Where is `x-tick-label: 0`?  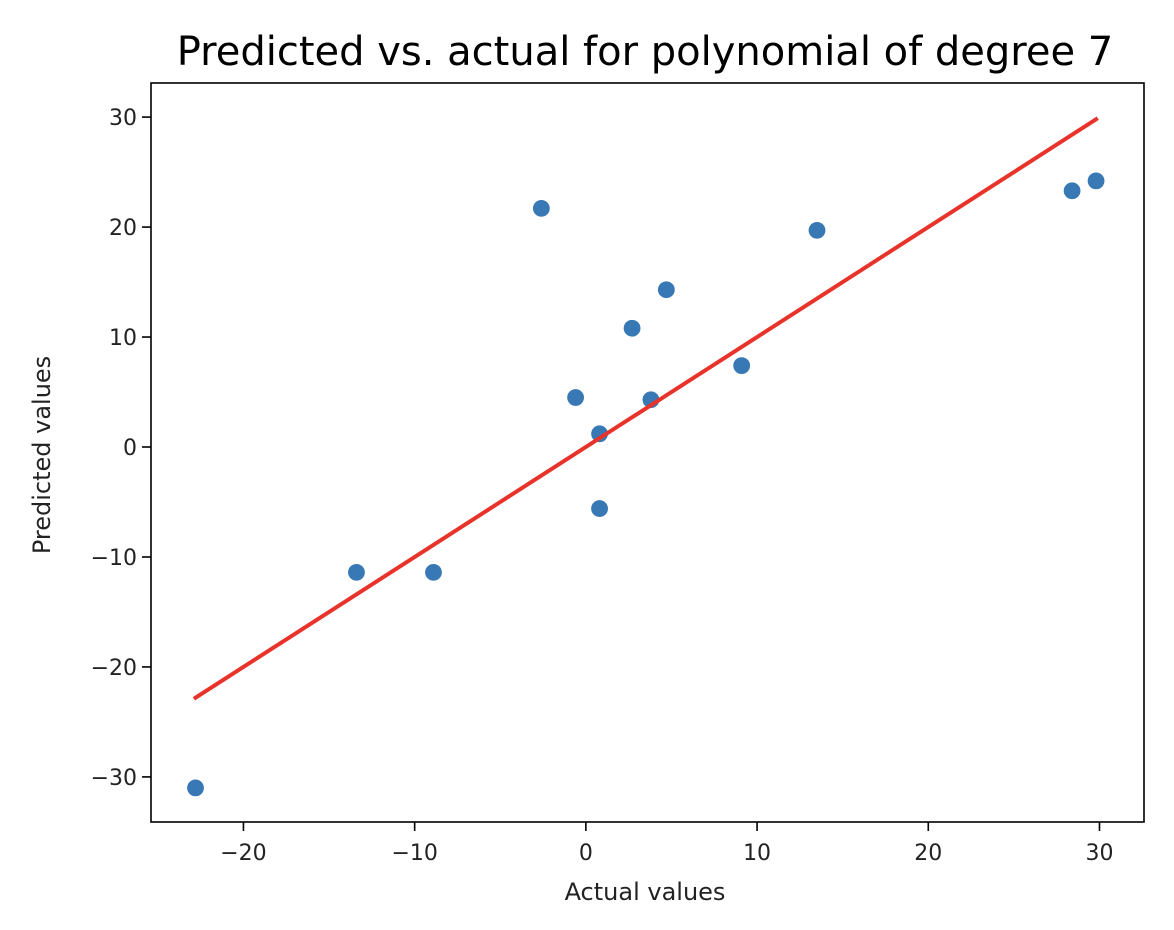 x-tick-label: 0 is located at coordinates (586, 853).